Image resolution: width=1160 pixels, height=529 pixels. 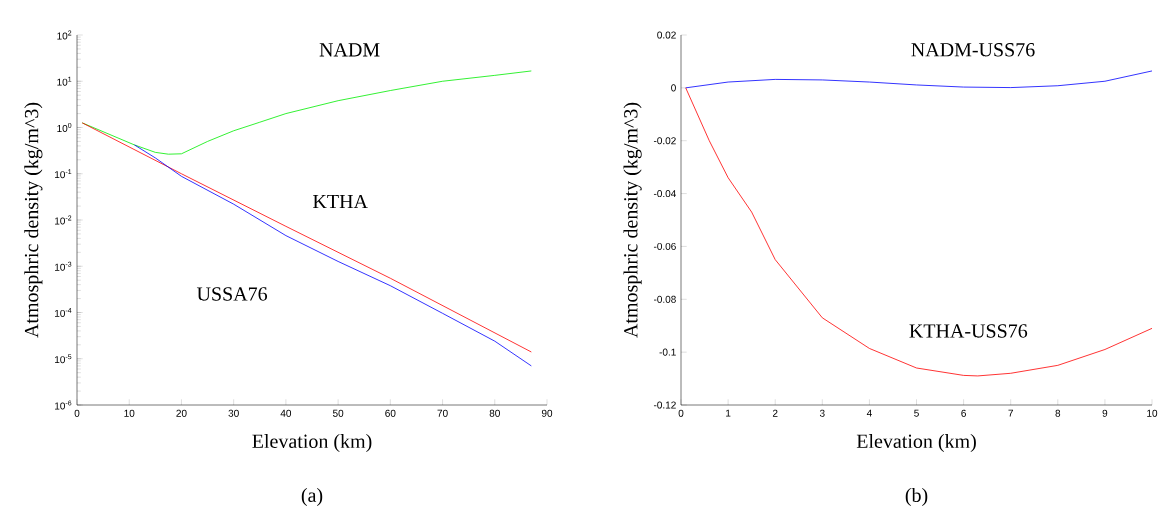 What do you see at coordinates (775, 413) in the screenshot?
I see `x-tick-label: 2` at bounding box center [775, 413].